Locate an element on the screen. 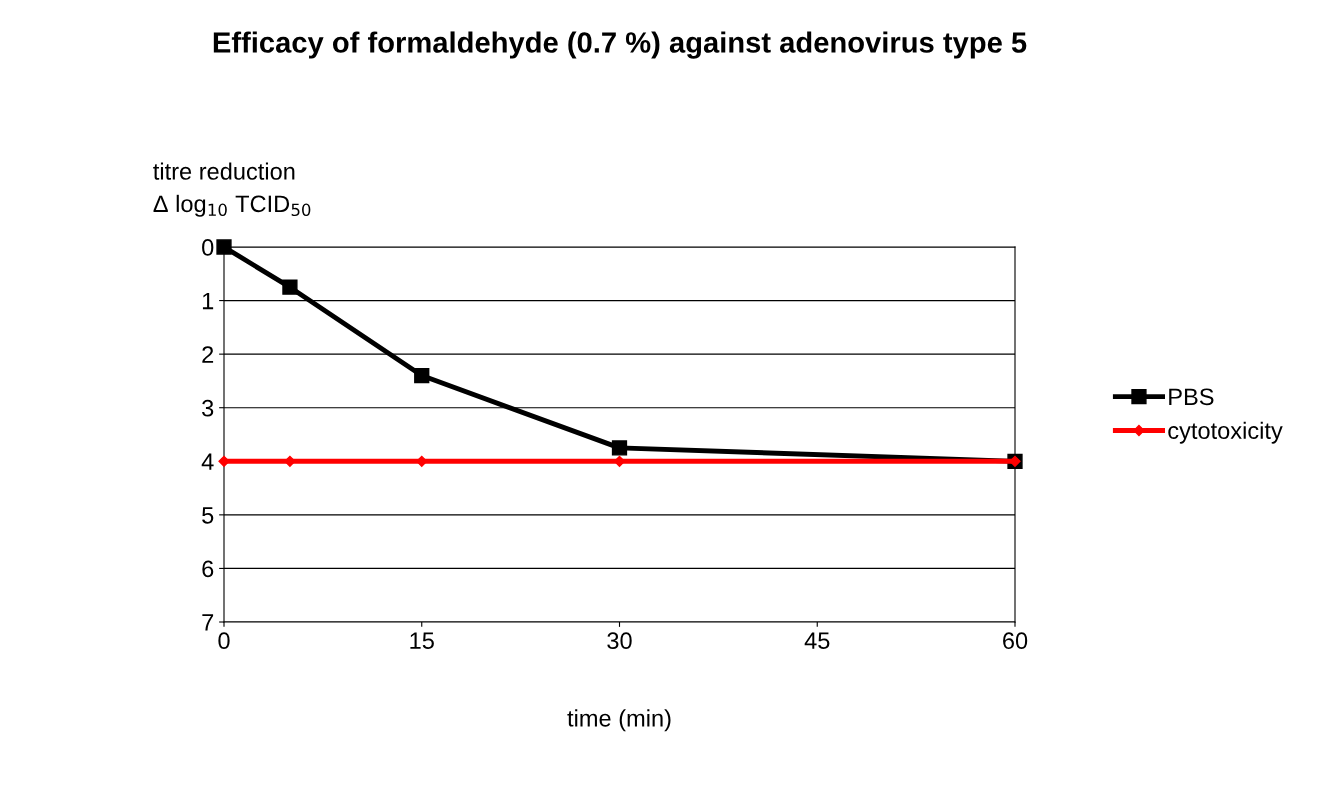  x-tick-label: 0 is located at coordinates (224, 641).